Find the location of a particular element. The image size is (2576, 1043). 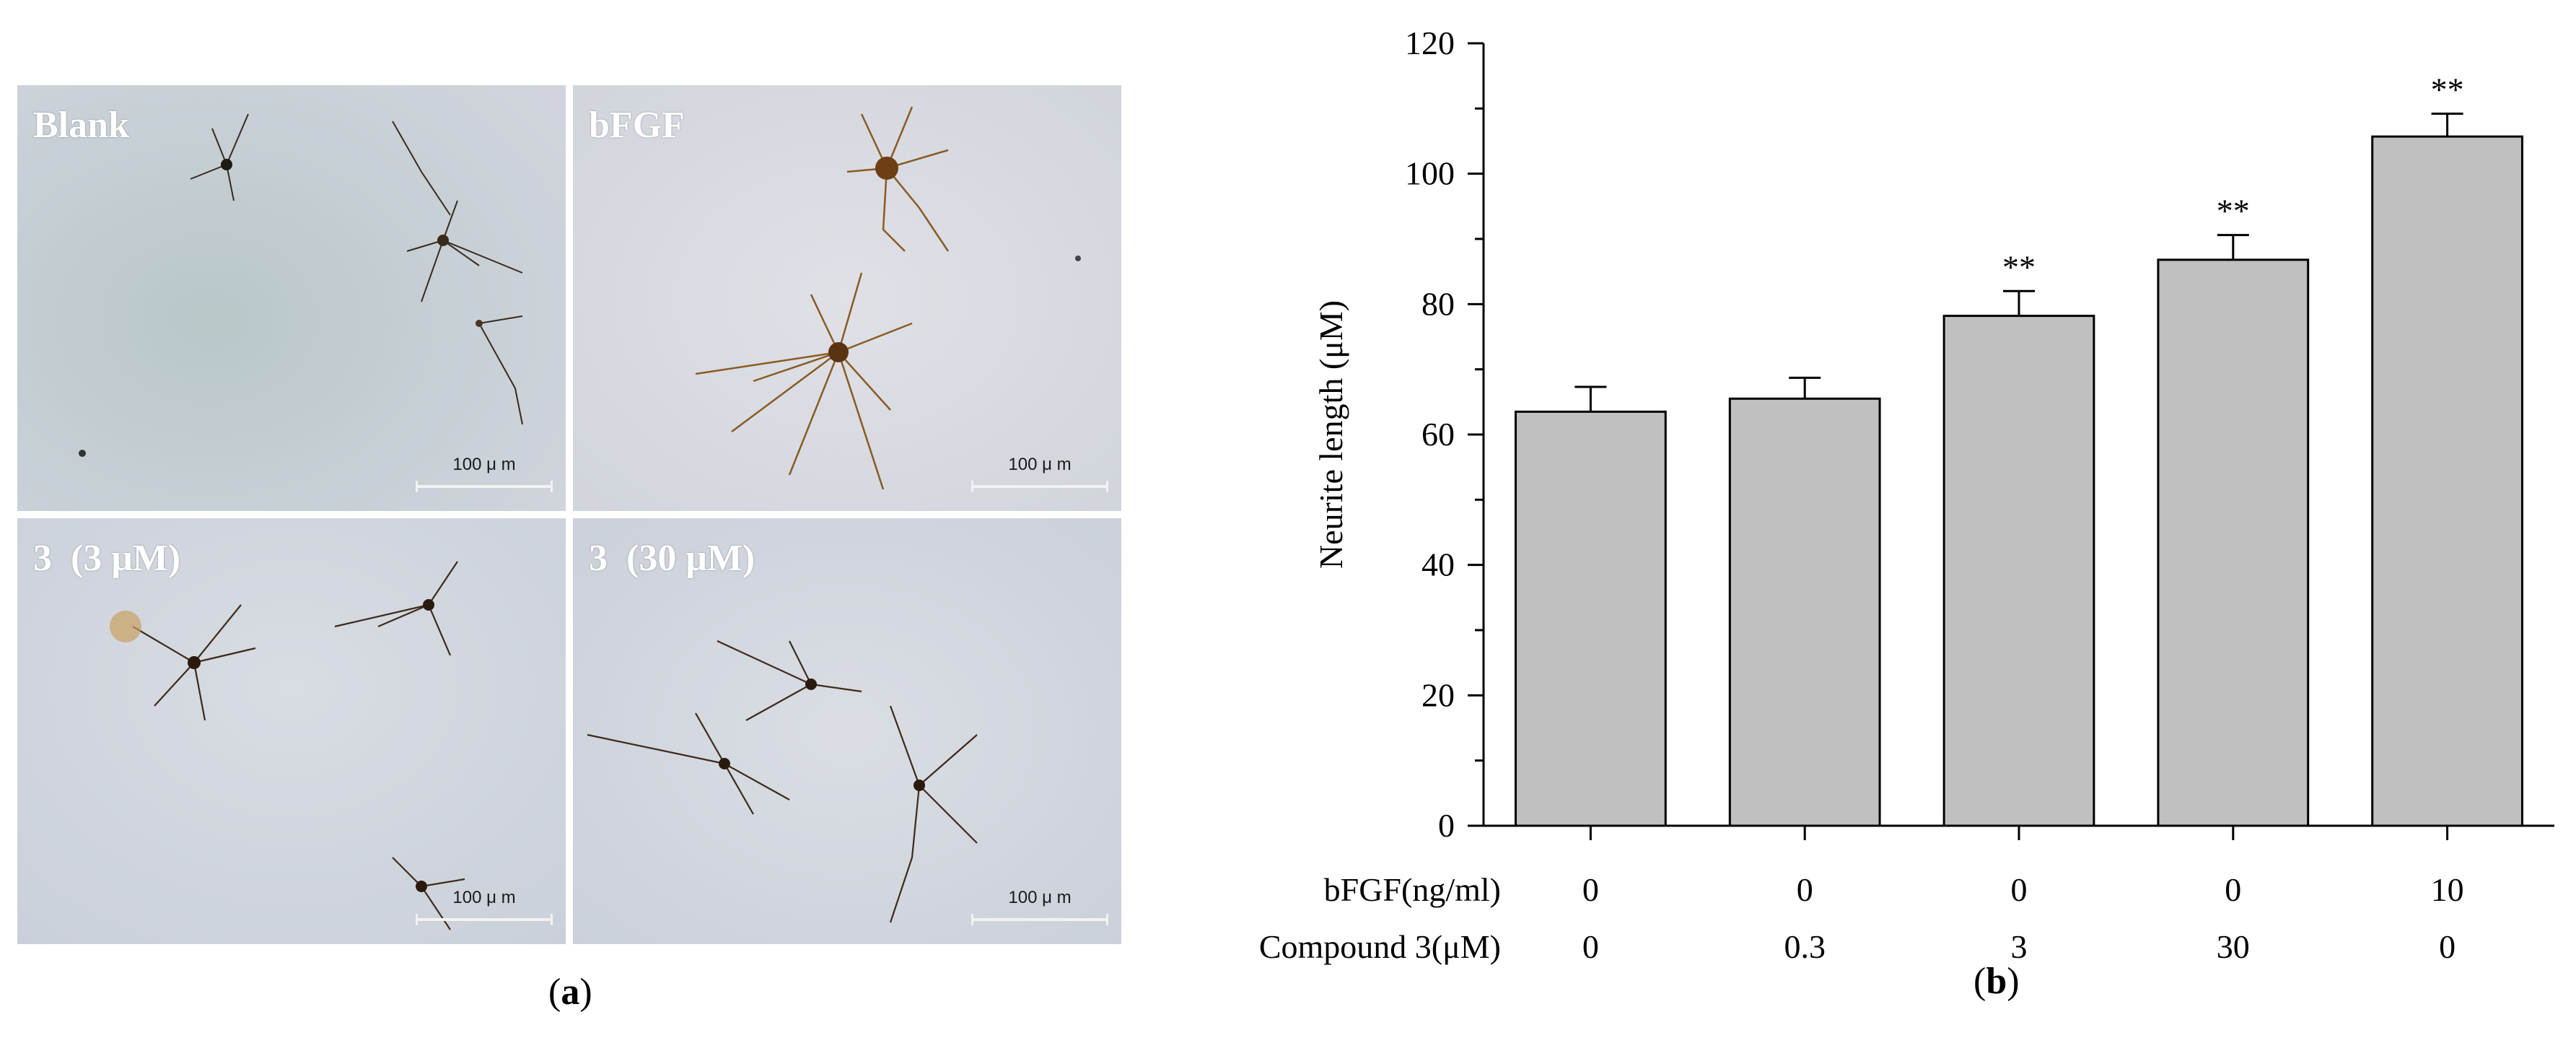

micrograph-3um: 3 (3 μM) 100 μ m is located at coordinates (291, 731).